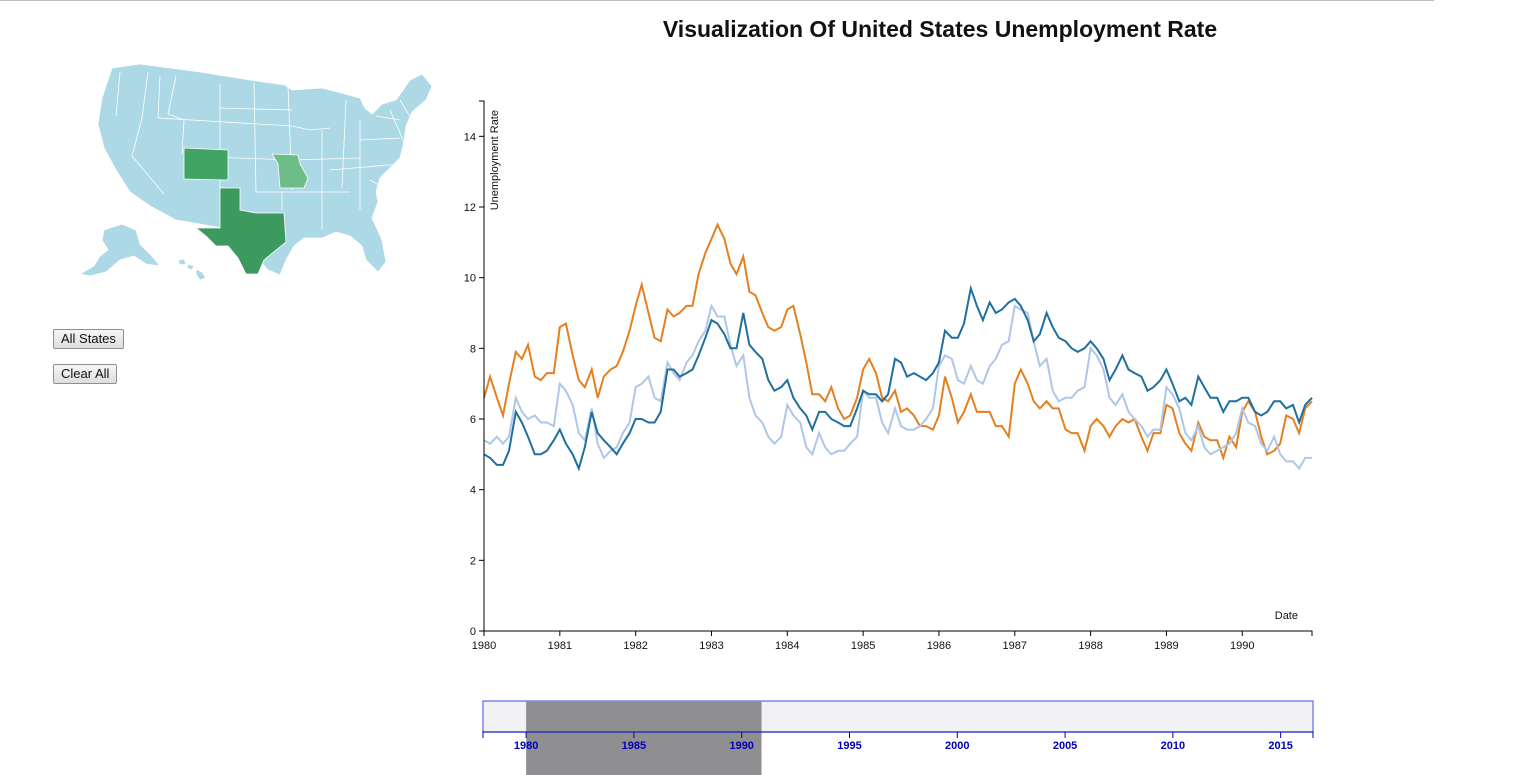 The height and width of the screenshot is (775, 1536). What do you see at coordinates (849, 746) in the screenshot?
I see `brush-tick-label: 1995` at bounding box center [849, 746].